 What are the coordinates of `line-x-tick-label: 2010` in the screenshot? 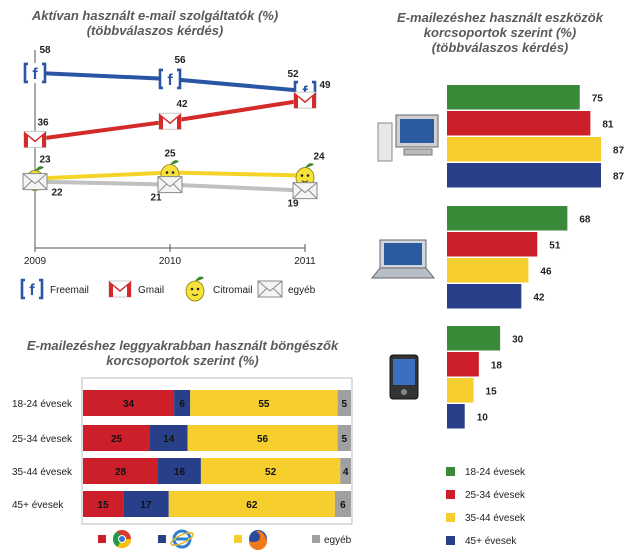 It's located at (170, 261).